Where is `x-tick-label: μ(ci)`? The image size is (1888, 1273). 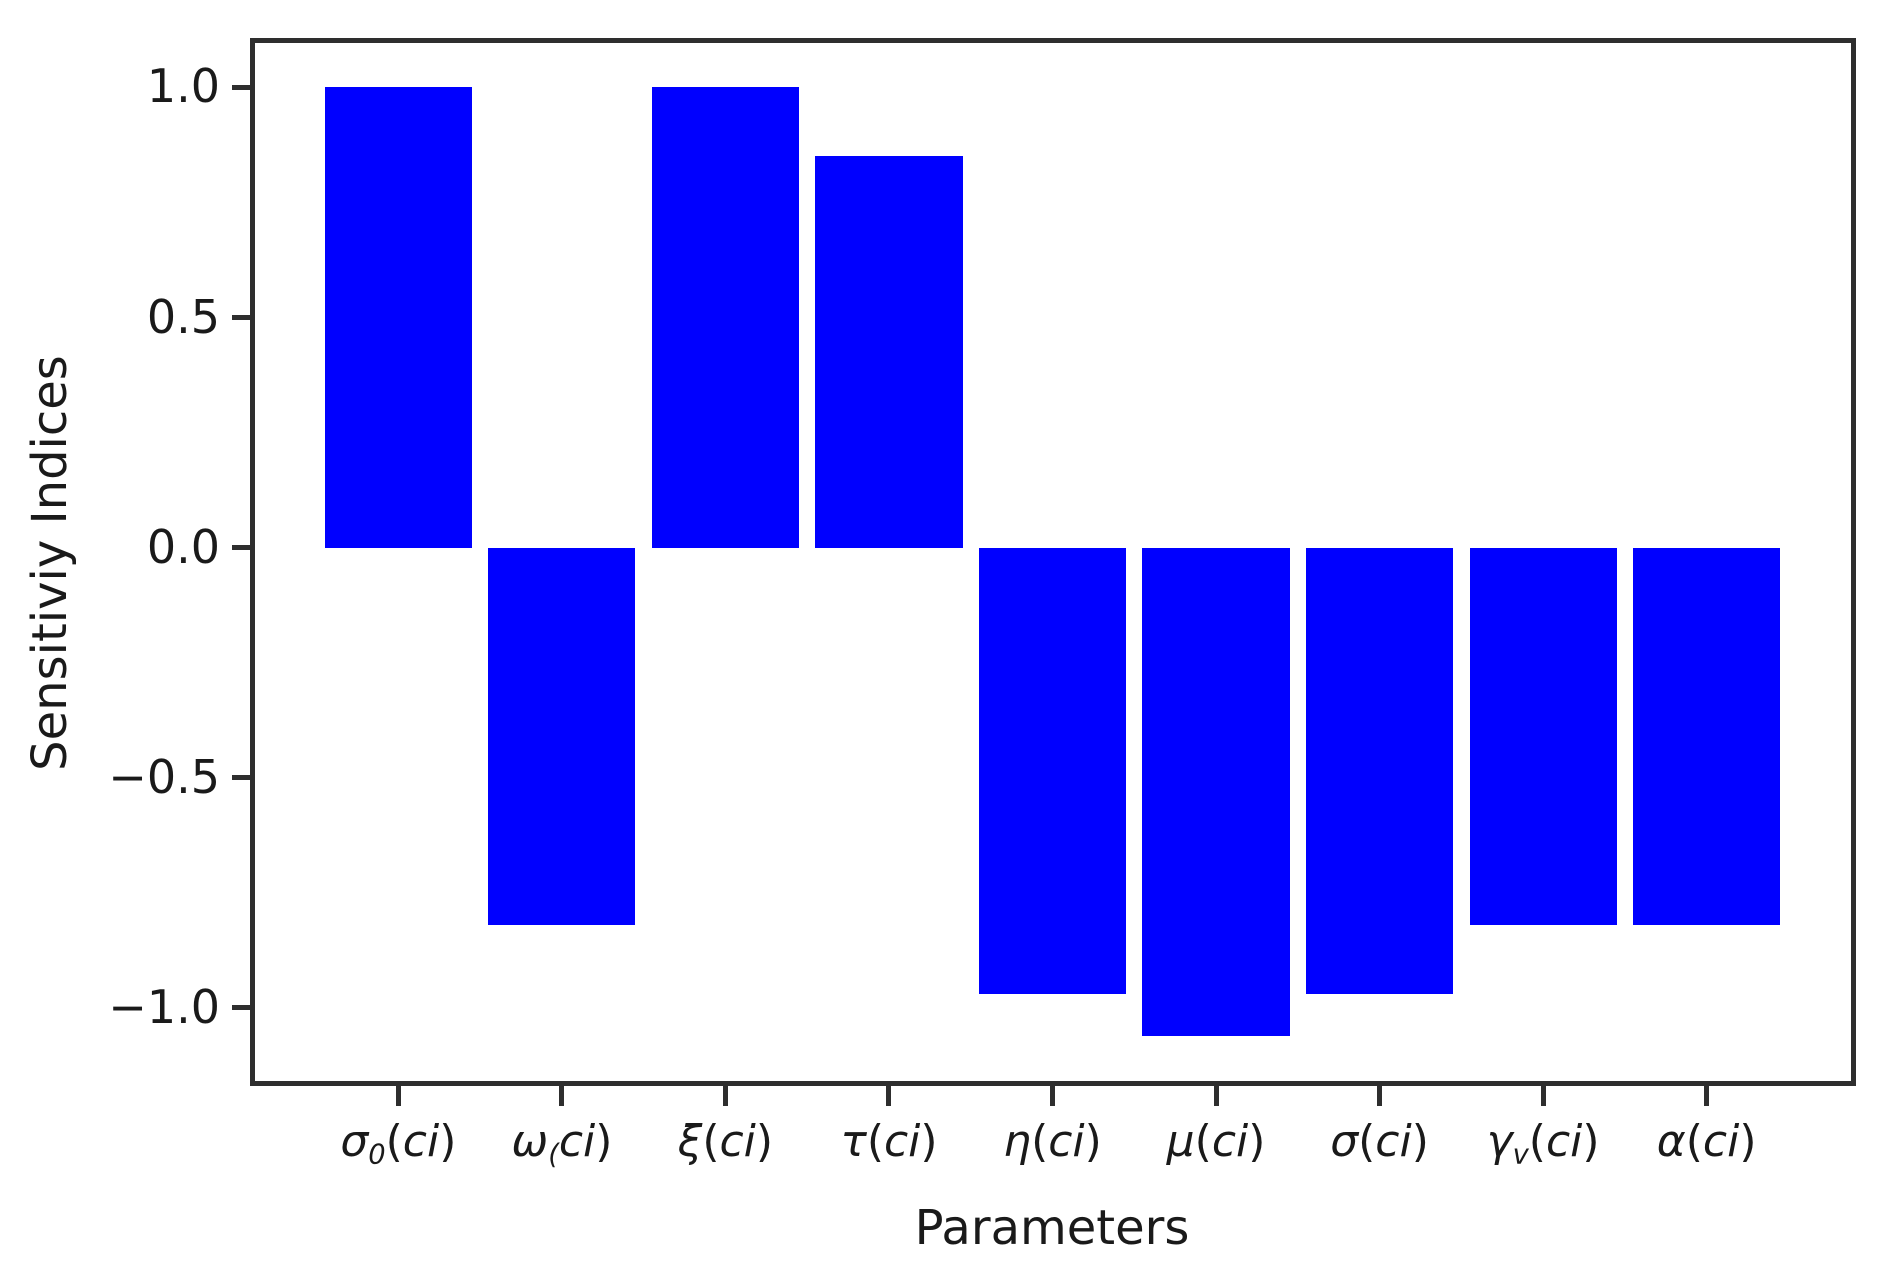 x-tick-label: μ(ci) is located at coordinates (1216, 1141).